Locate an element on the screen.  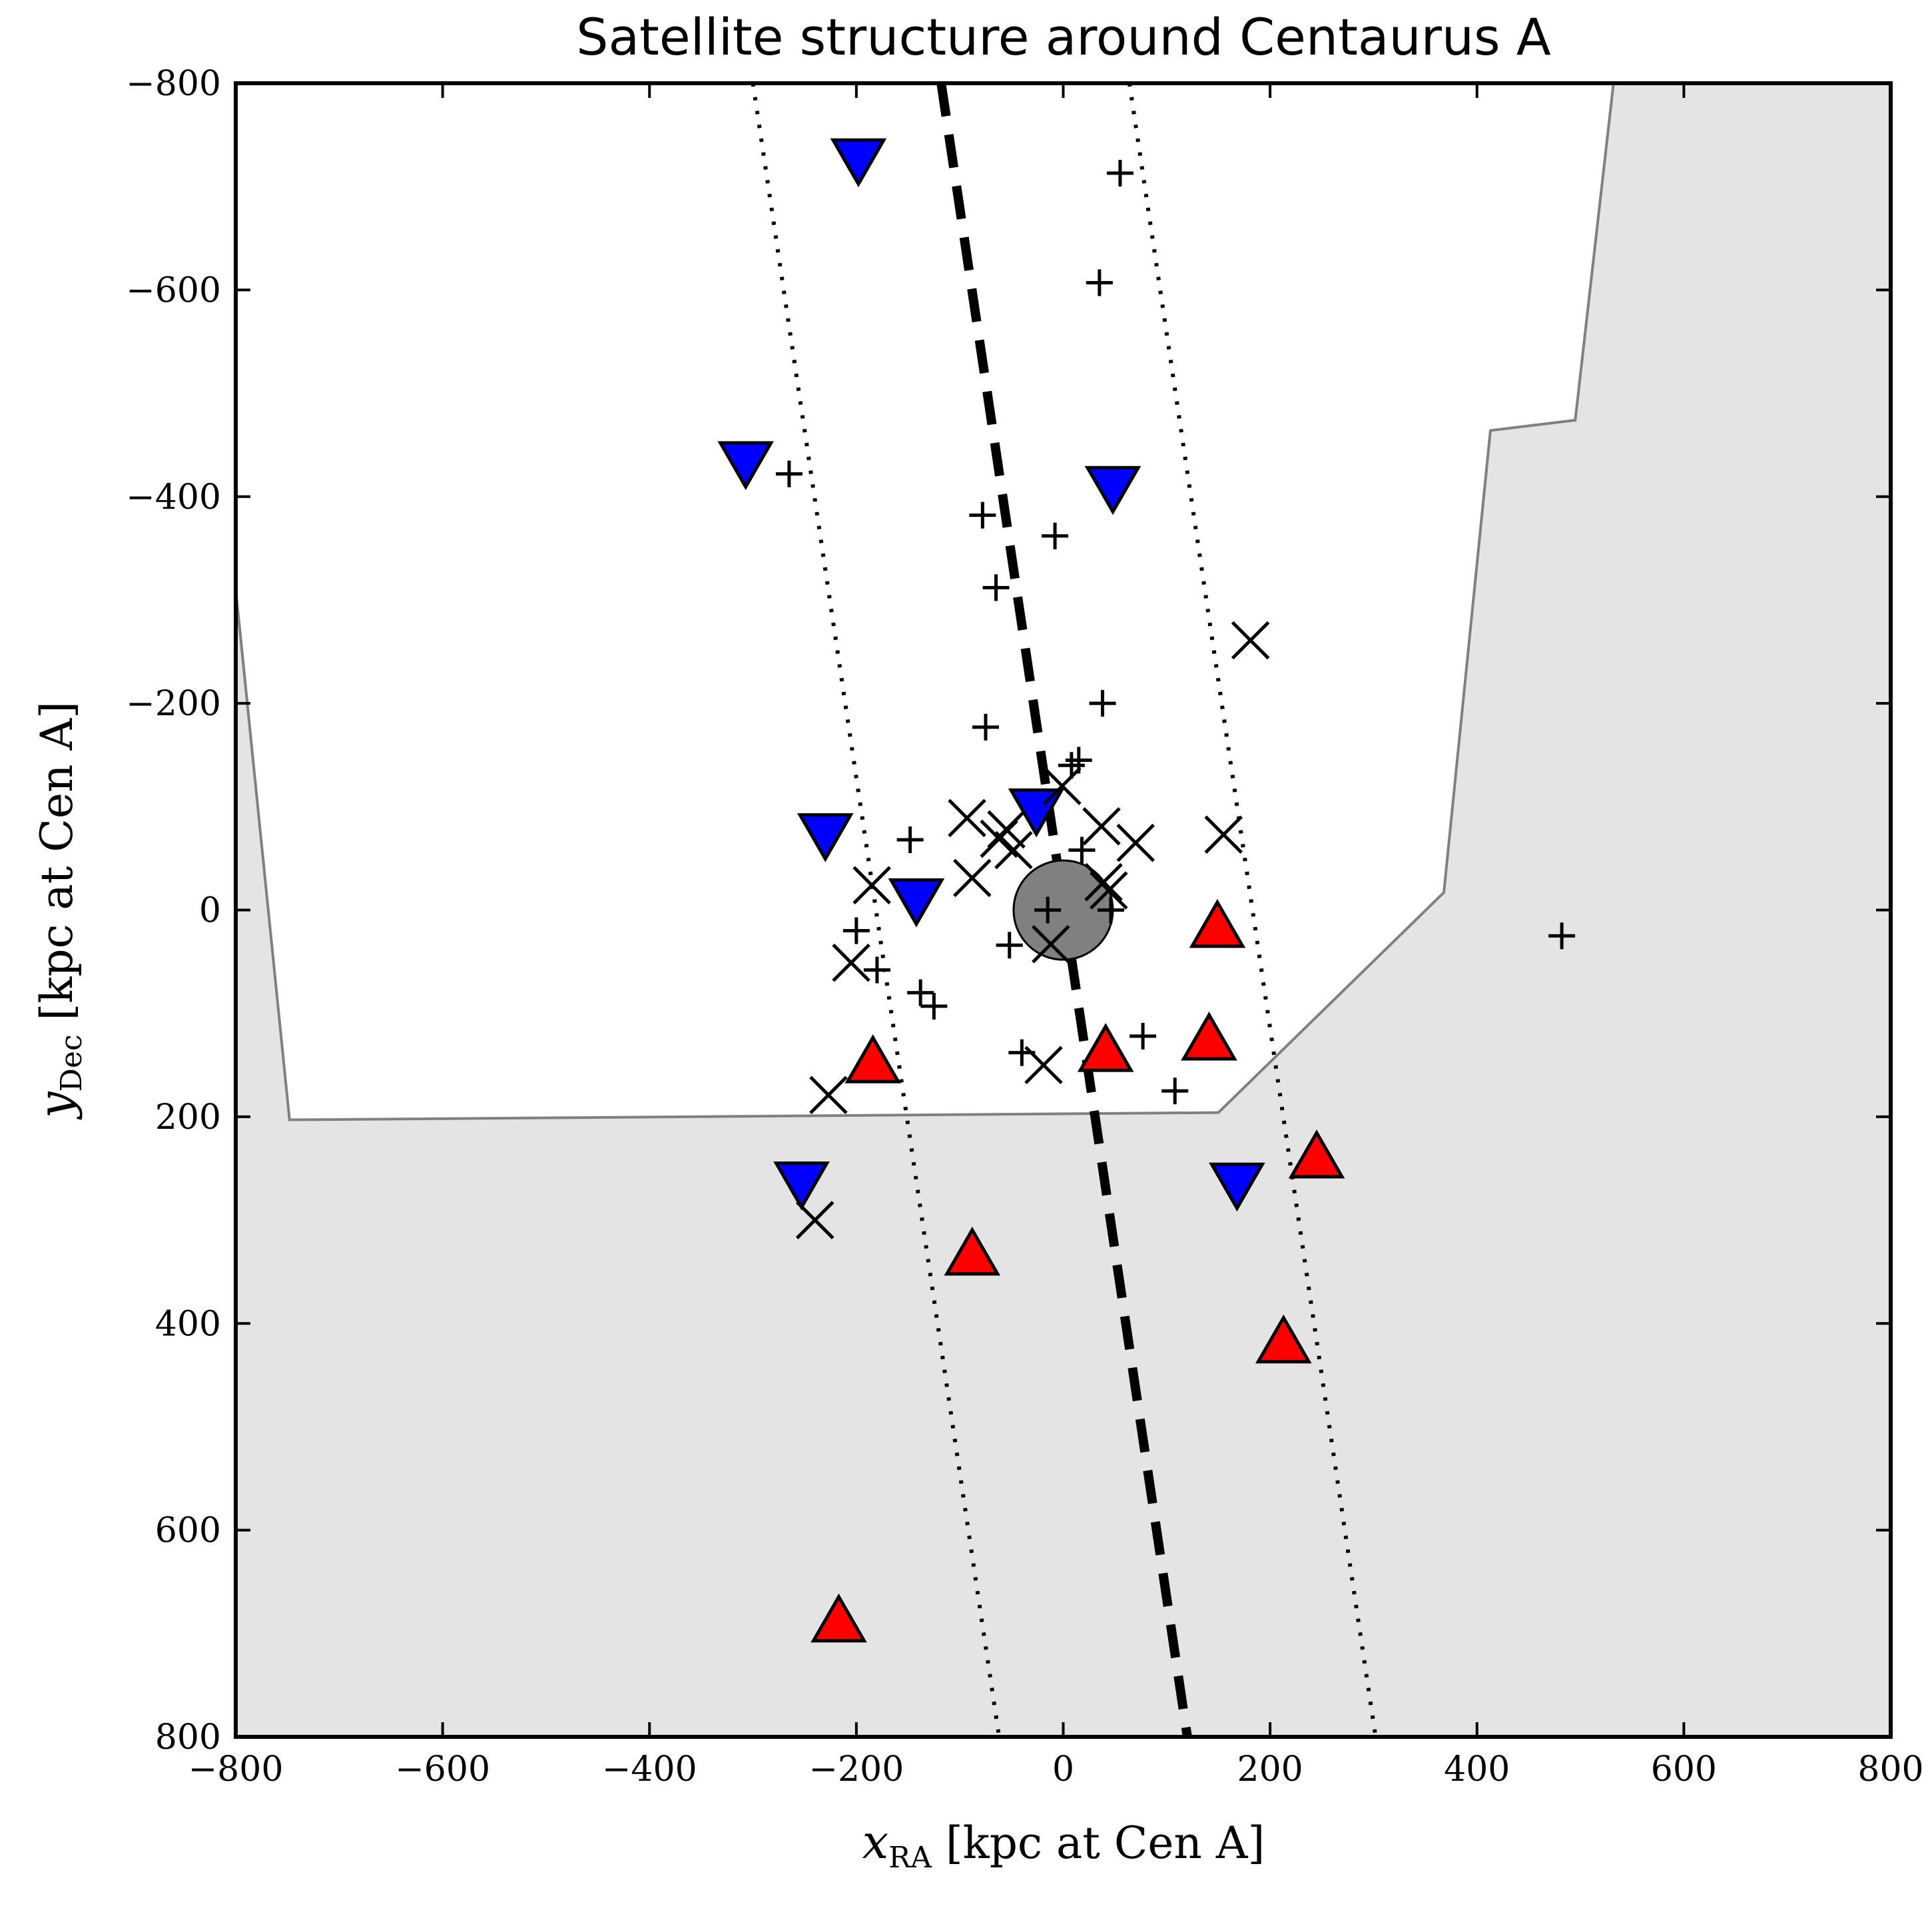
x-tick-label: 600 is located at coordinates (1684, 1769).